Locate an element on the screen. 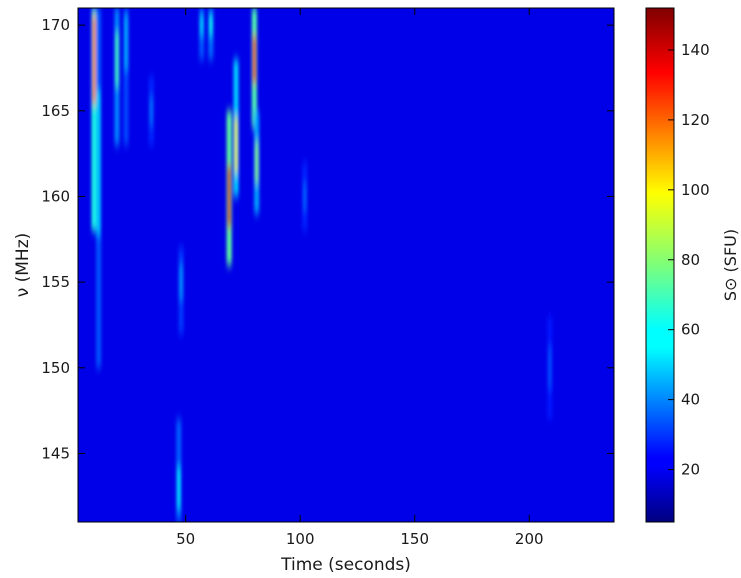 The width and height of the screenshot is (741, 578). y-tick-label: 155 is located at coordinates (55, 282).